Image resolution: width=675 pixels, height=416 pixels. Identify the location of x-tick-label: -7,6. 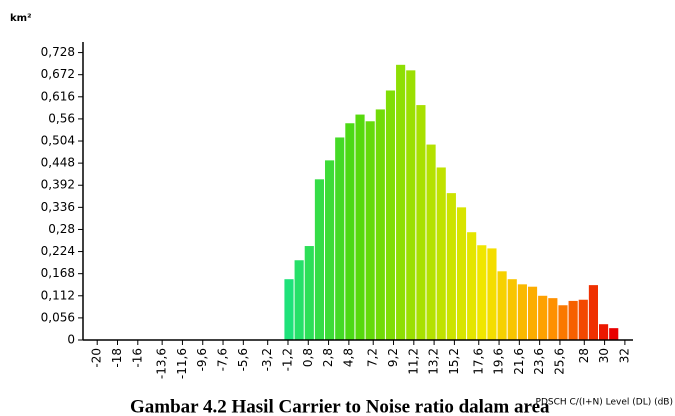
(223, 359).